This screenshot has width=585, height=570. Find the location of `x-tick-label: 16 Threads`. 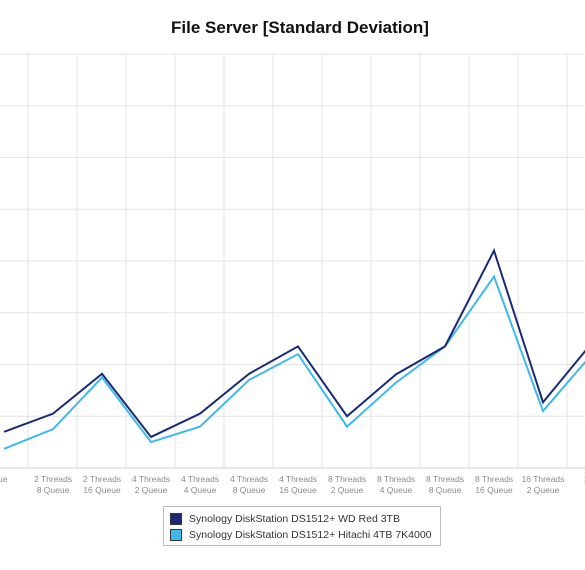

x-tick-label: 16 Threads is located at coordinates (543, 479).